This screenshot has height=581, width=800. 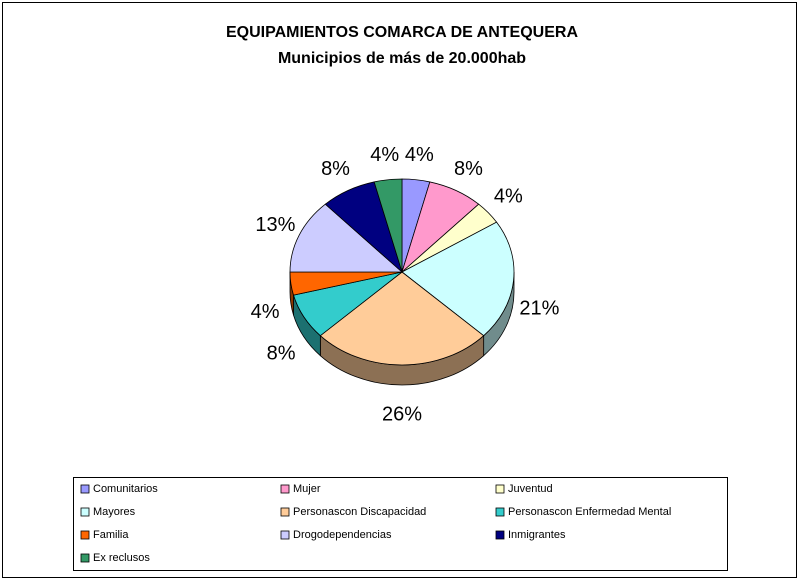 What do you see at coordinates (359, 512) in the screenshot?
I see `legend-label: Personascon Discapacidad` at bounding box center [359, 512].